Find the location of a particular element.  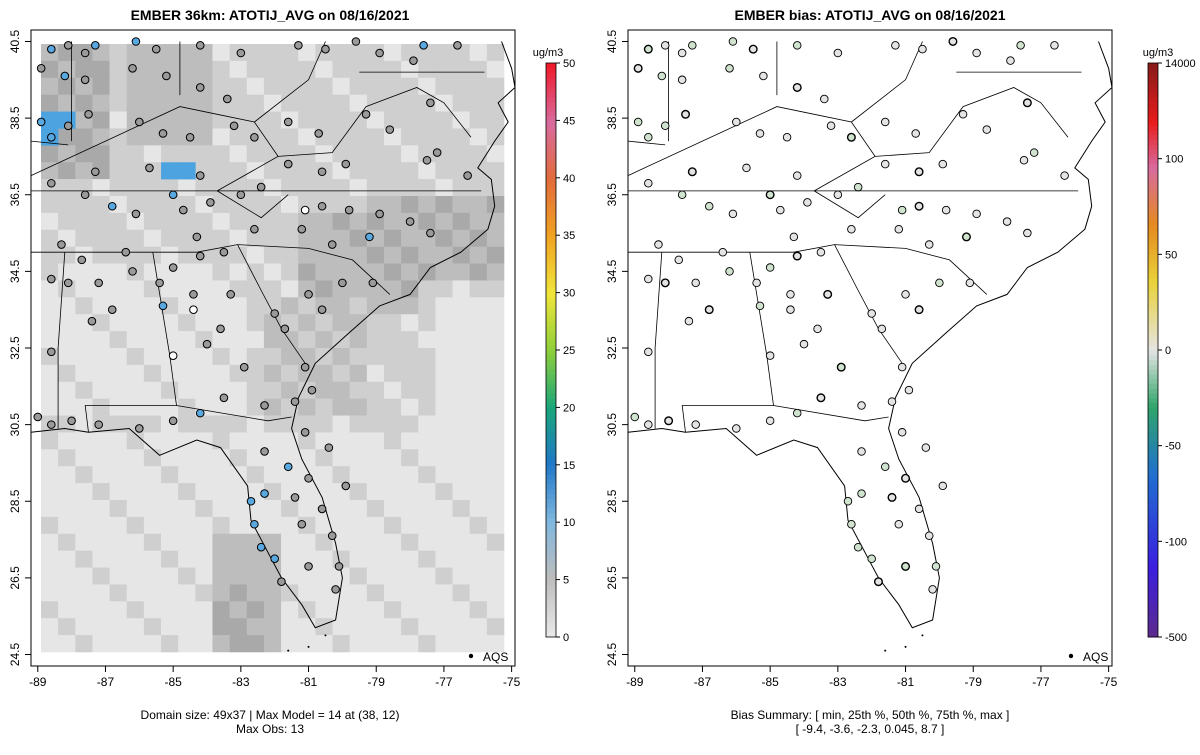

lat-tick-label: 28.5 is located at coordinates (15, 501).